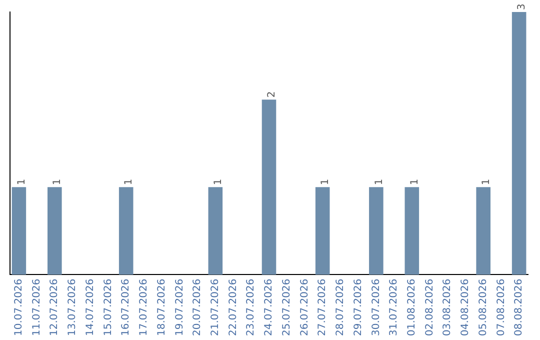  What do you see at coordinates (522, 7) in the screenshot?
I see `data-label: 3` at bounding box center [522, 7].